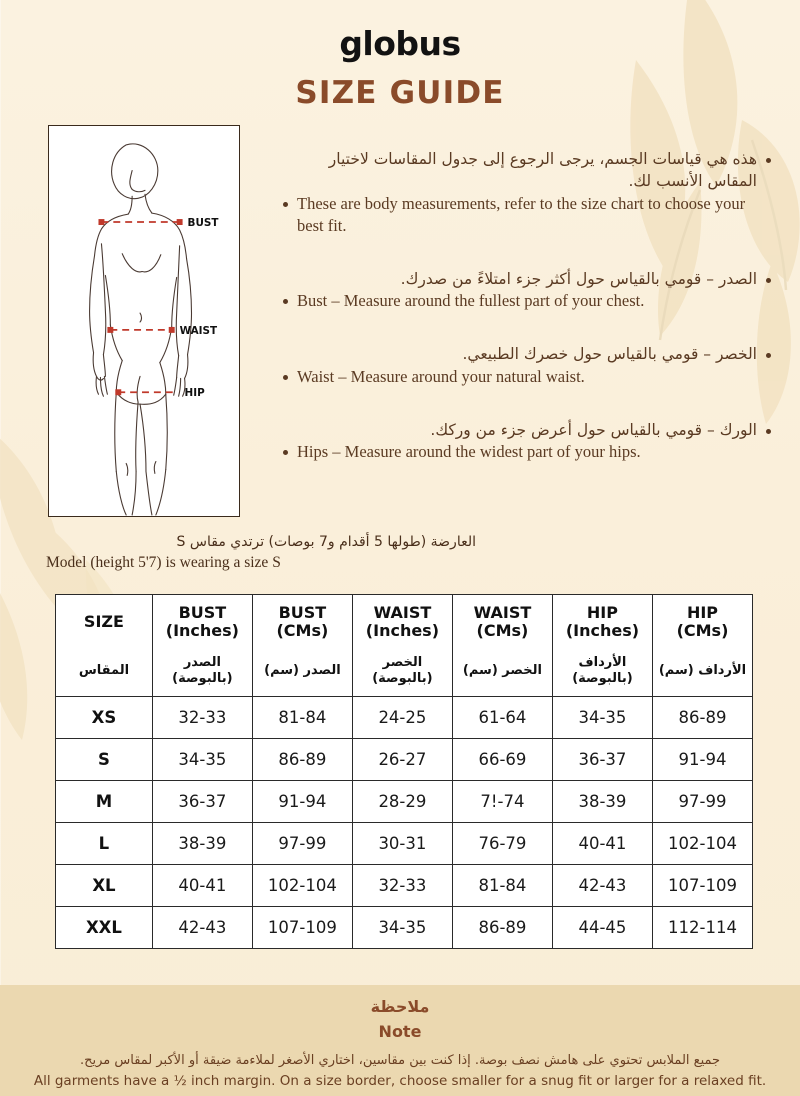 The height and width of the screenshot is (1096, 800). I want to click on th-ar-hip-cms: الأرداف (سم), so click(702, 673).